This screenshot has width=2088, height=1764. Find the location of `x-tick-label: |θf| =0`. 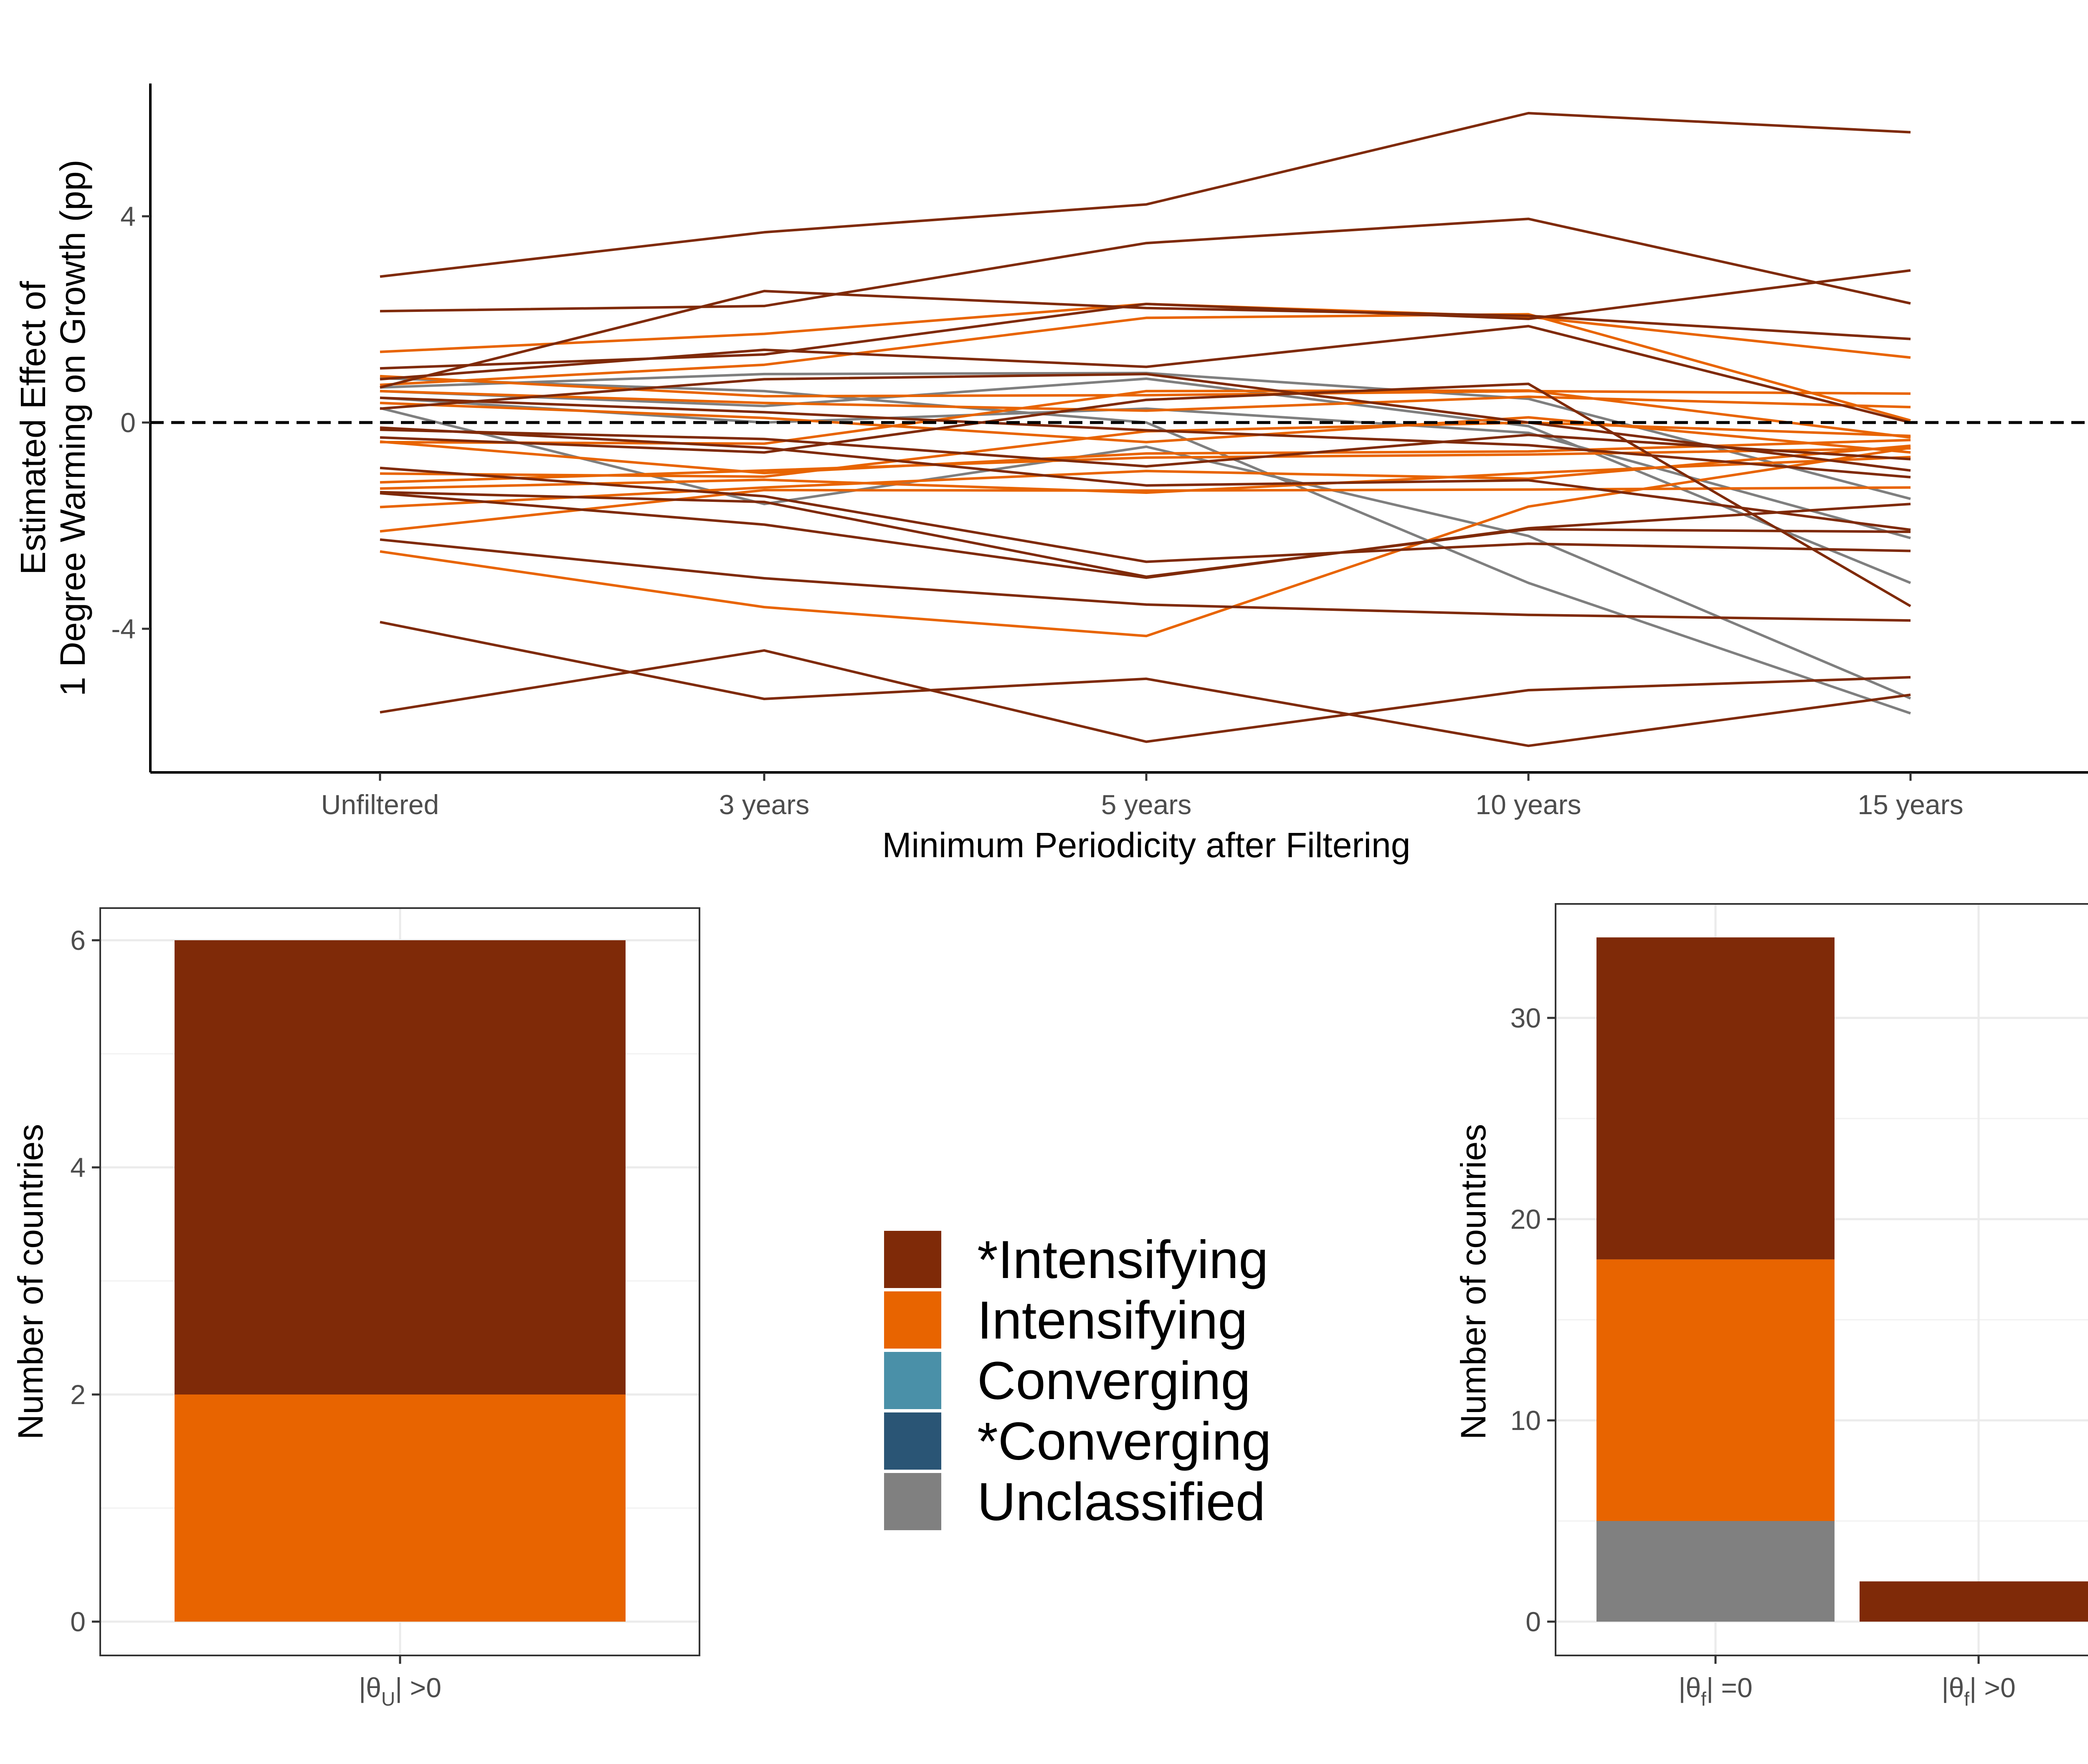

x-tick-label: |θf| =0 is located at coordinates (1715, 1691).